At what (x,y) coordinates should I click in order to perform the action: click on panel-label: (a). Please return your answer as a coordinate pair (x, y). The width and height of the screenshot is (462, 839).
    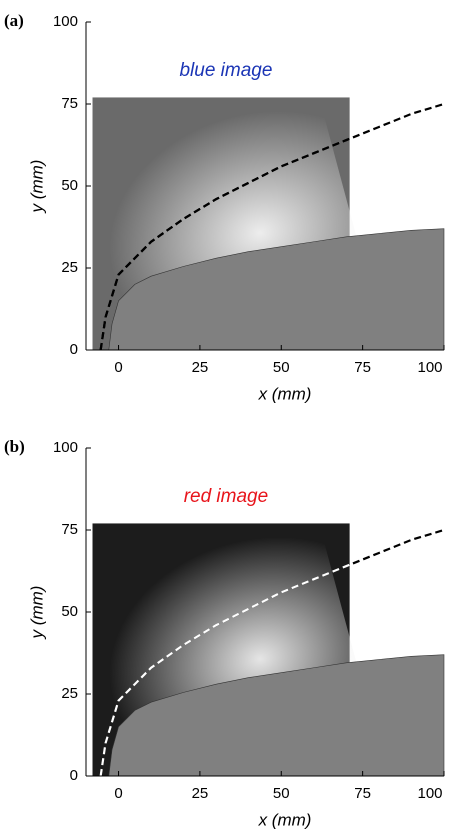
    Looking at the image, I should click on (14, 20).